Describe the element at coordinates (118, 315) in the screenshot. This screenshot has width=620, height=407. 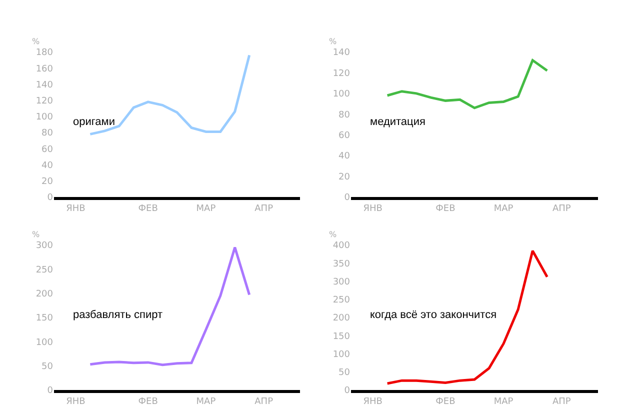
I see `text: разбавлять спирт` at that location.